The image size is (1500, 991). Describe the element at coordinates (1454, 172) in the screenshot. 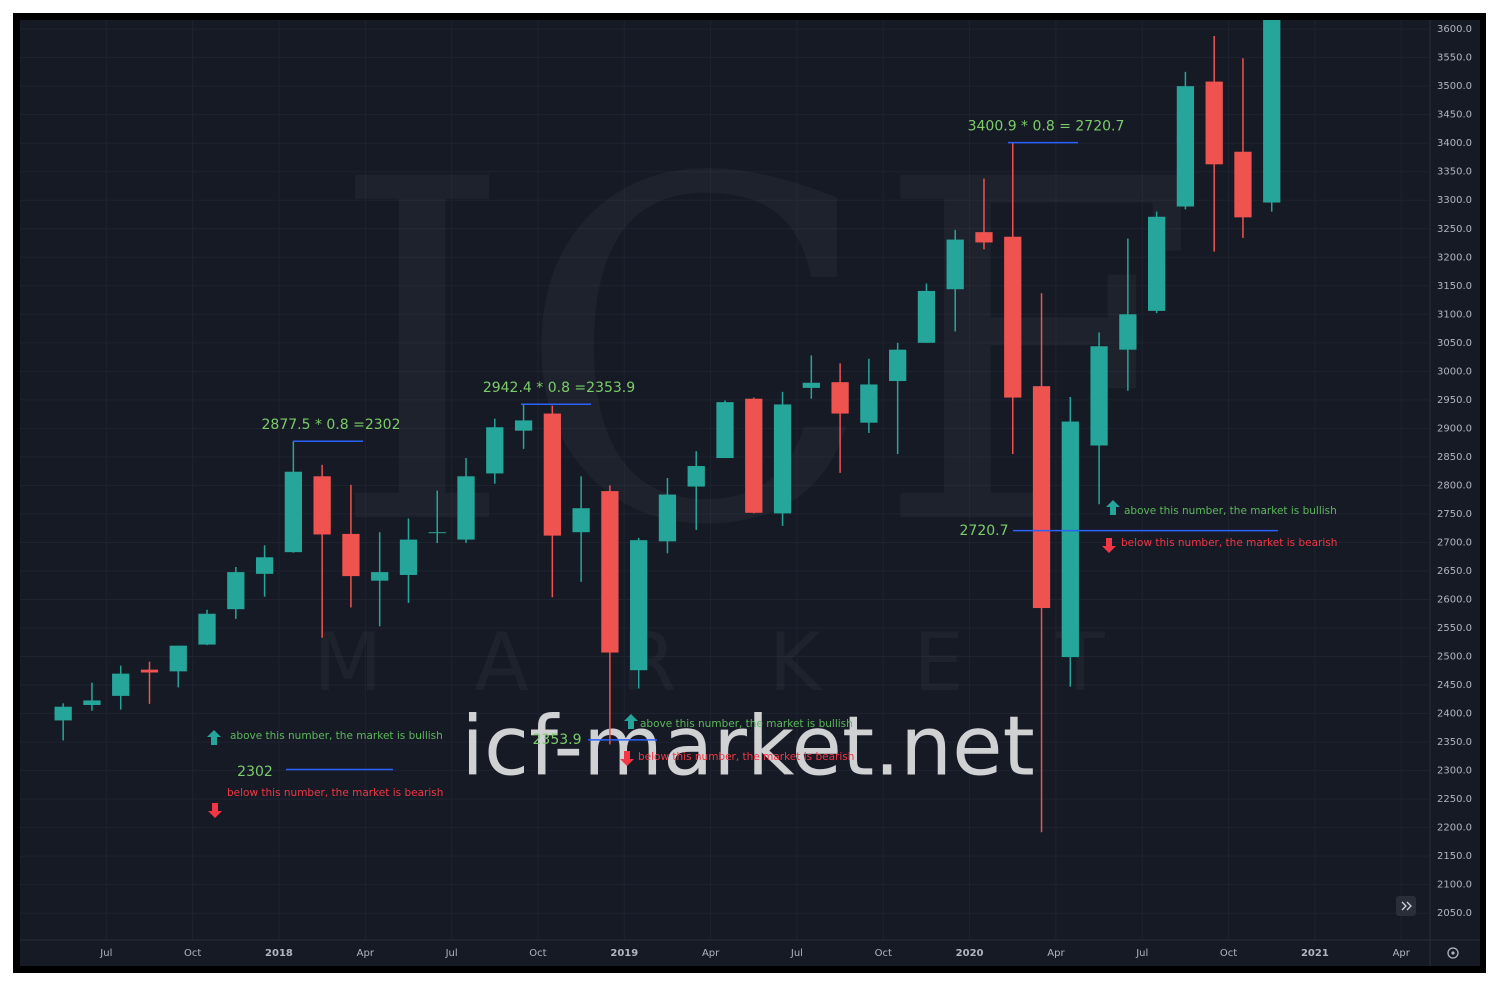

I see `y-tick-label: 3350.0` at that location.